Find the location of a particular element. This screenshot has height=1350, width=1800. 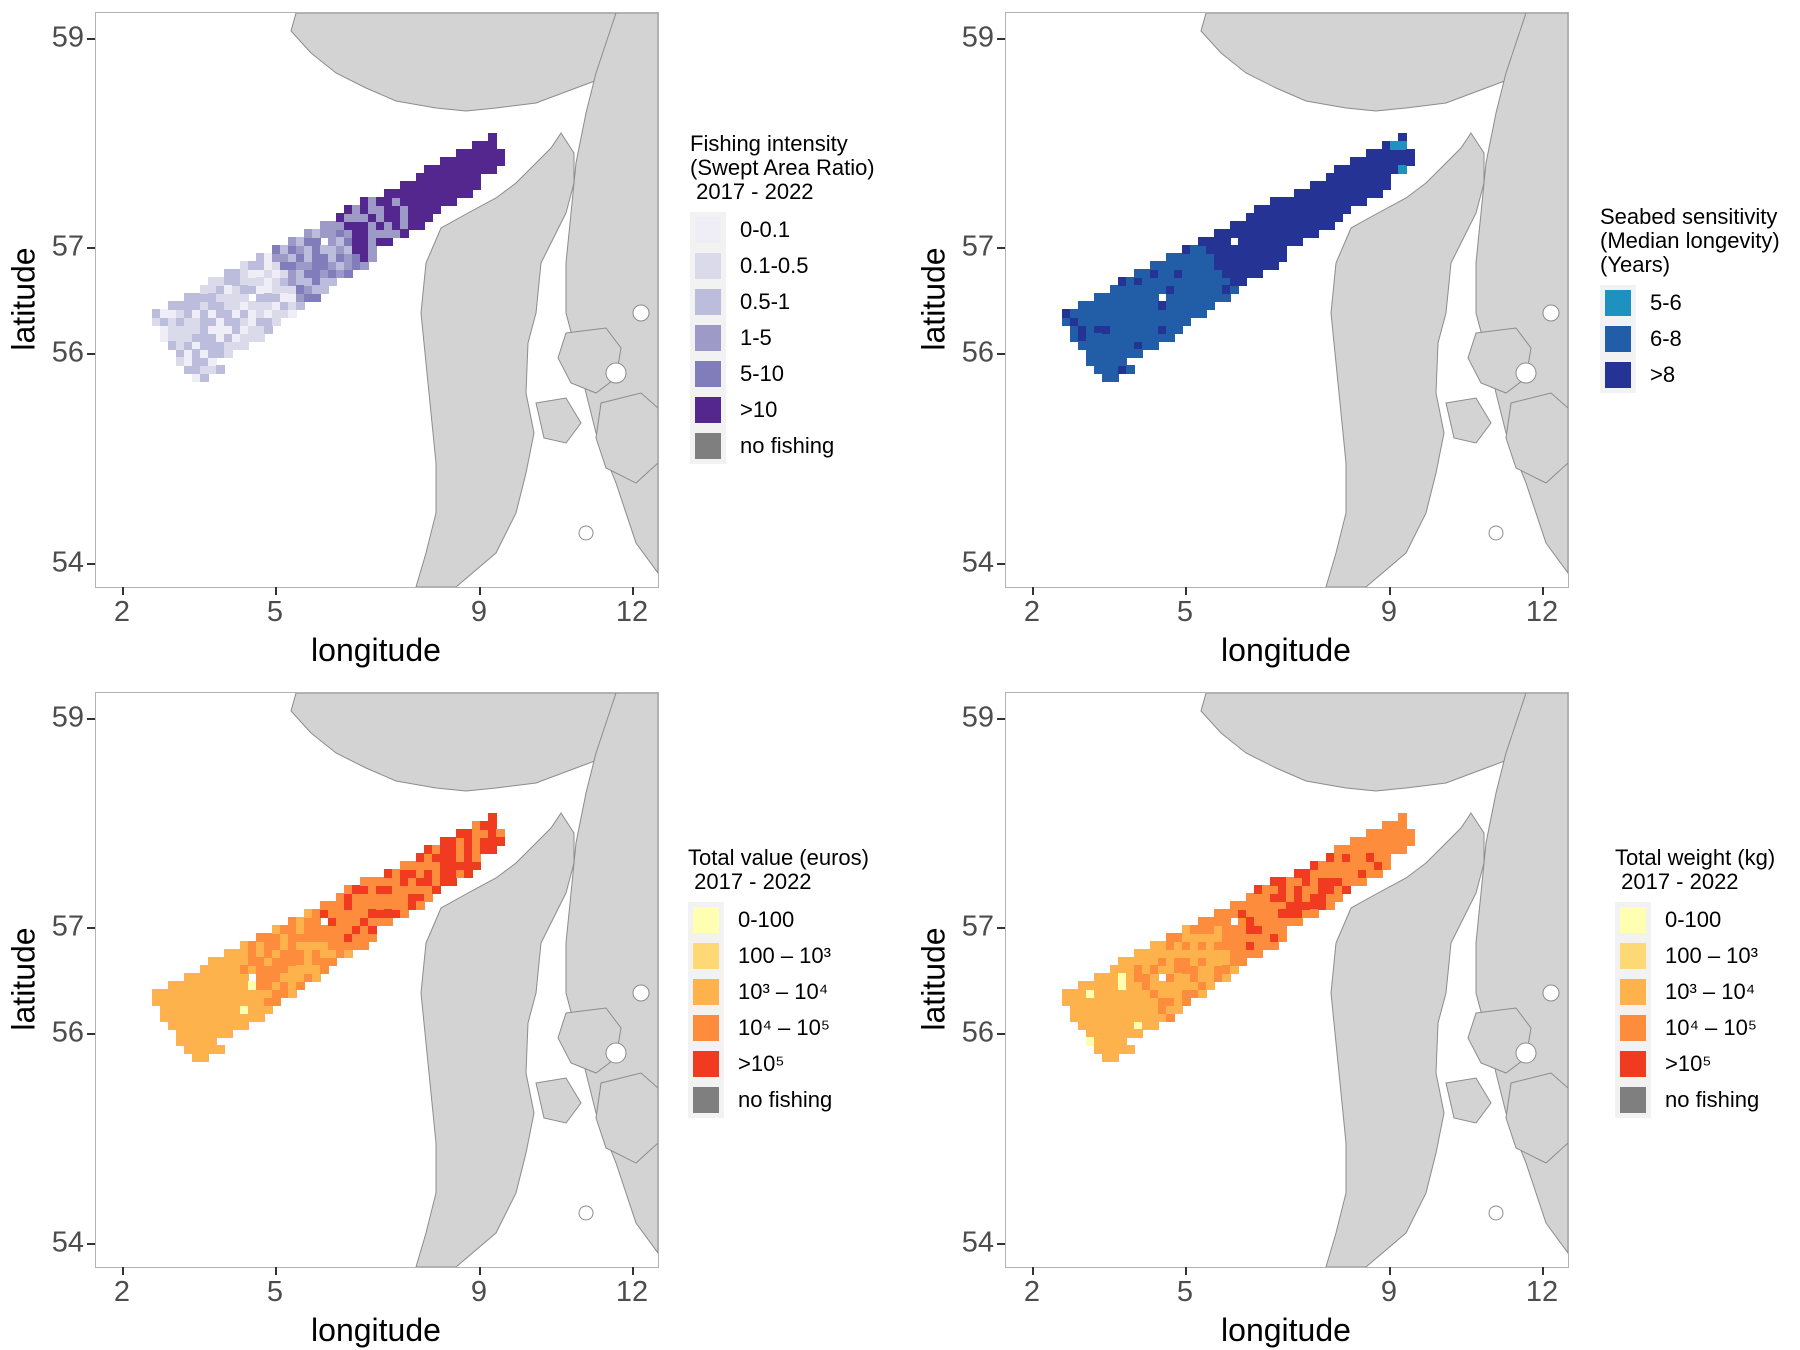

x-tick-label: 12 is located at coordinates (632, 612).